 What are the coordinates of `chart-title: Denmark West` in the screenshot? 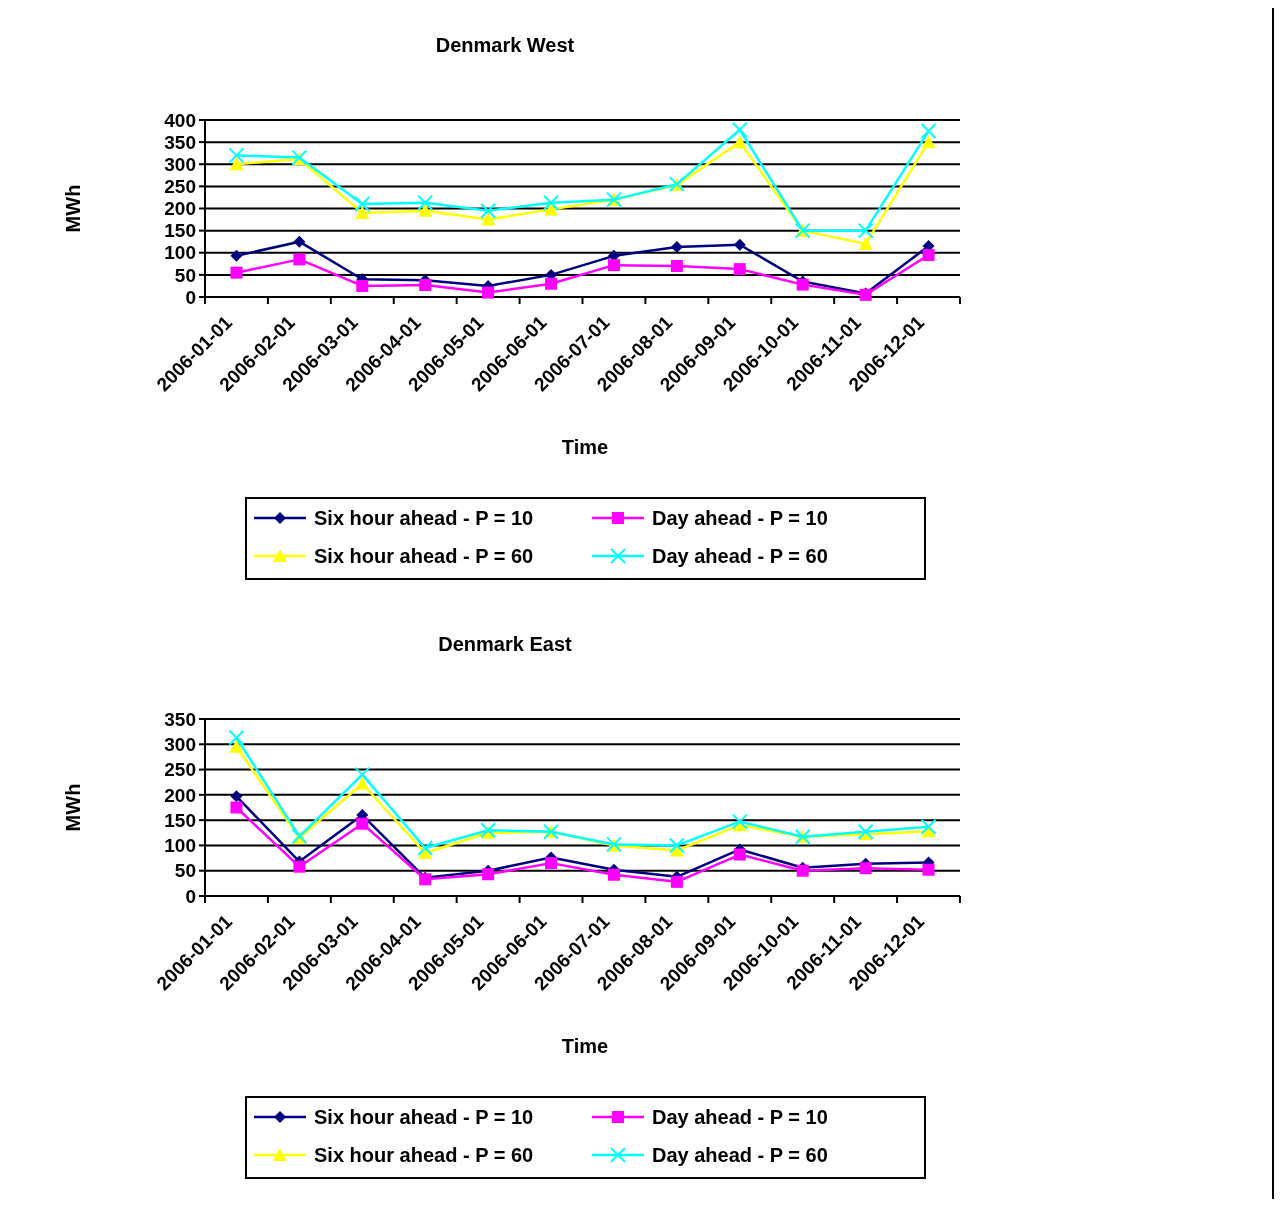 It's located at (505, 45).